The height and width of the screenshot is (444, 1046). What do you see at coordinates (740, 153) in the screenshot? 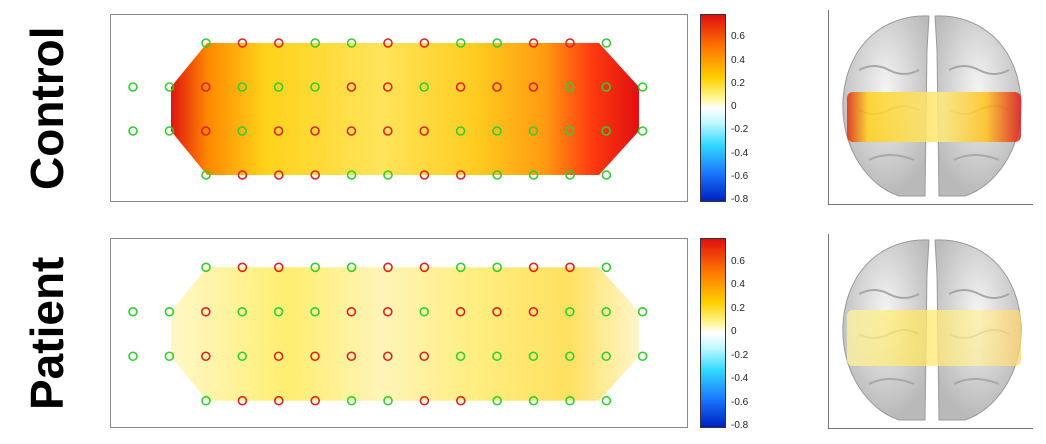
I see `colorbar-control-tick: -0.4` at bounding box center [740, 153].